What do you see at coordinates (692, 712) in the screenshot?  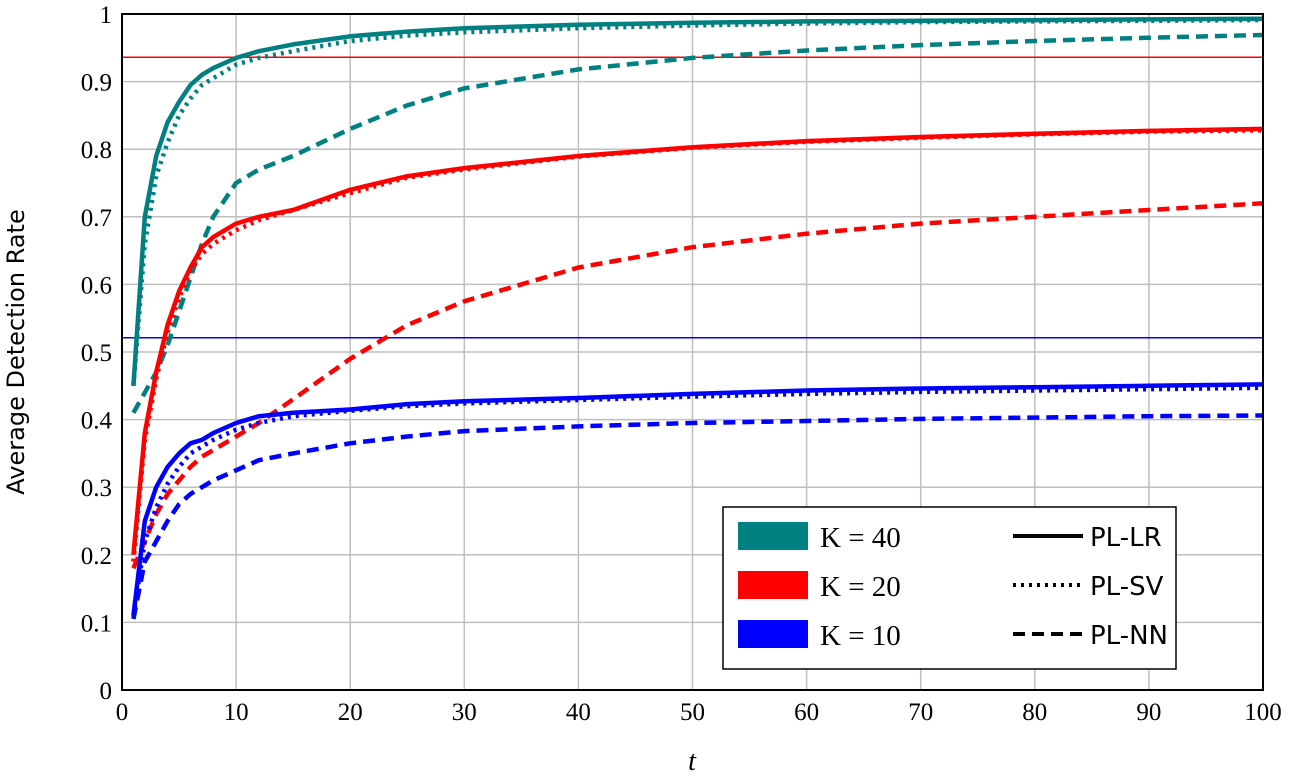 I see `x-tick-label: 50` at bounding box center [692, 712].